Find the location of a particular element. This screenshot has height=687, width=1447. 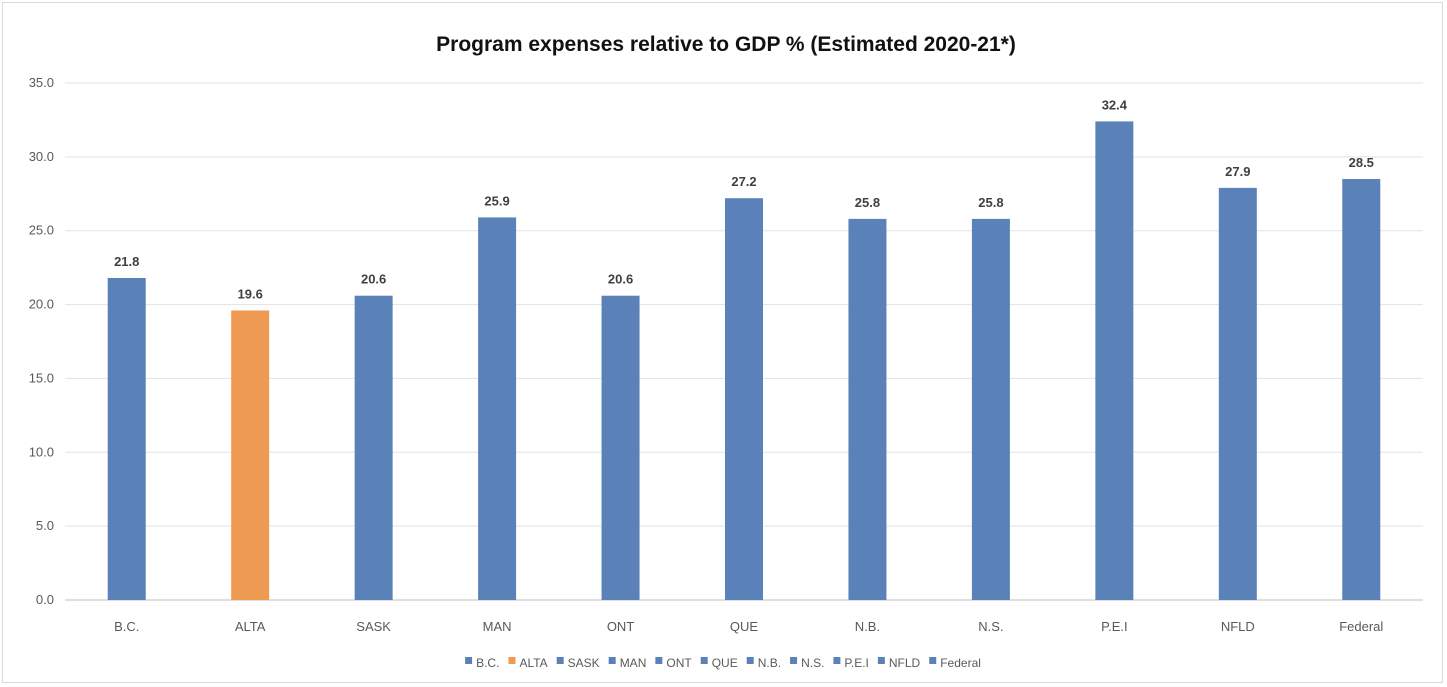

legend-item: NFLD is located at coordinates (899, 663).